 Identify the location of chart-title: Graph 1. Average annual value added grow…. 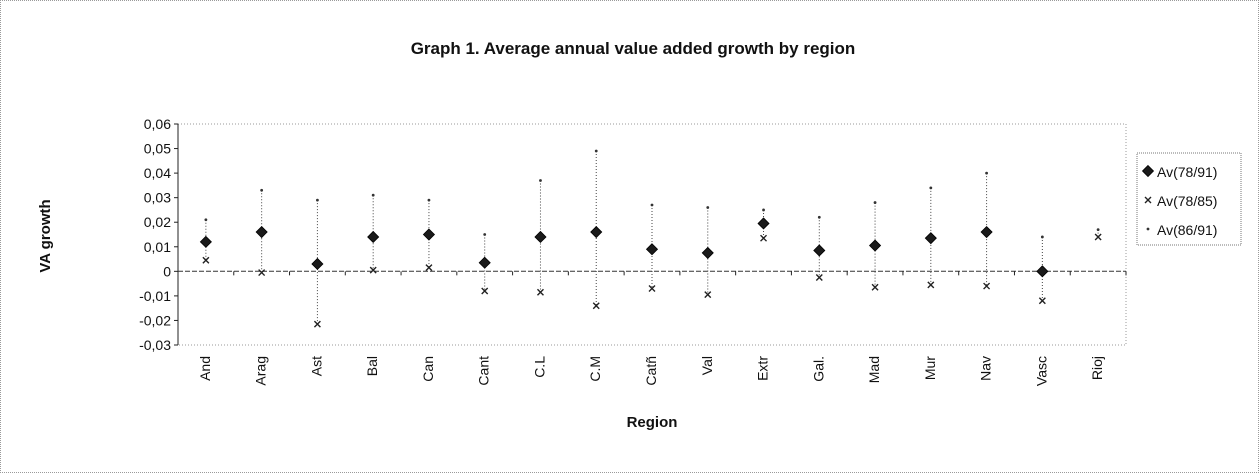
(633, 48).